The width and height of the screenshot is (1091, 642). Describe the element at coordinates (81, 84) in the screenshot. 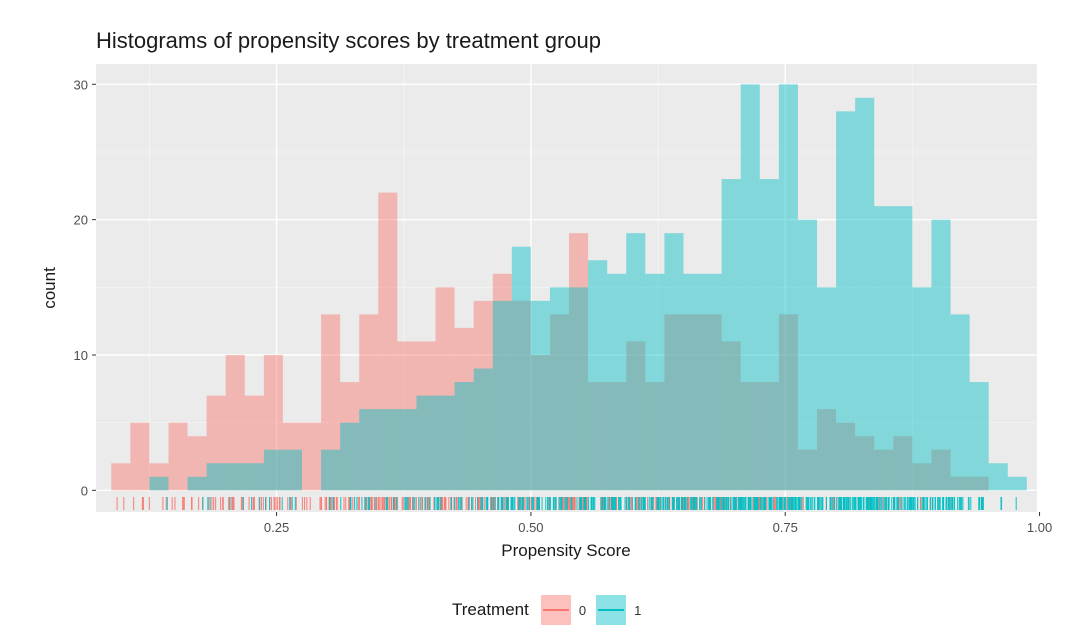

I see `y-tick-label: 30` at that location.